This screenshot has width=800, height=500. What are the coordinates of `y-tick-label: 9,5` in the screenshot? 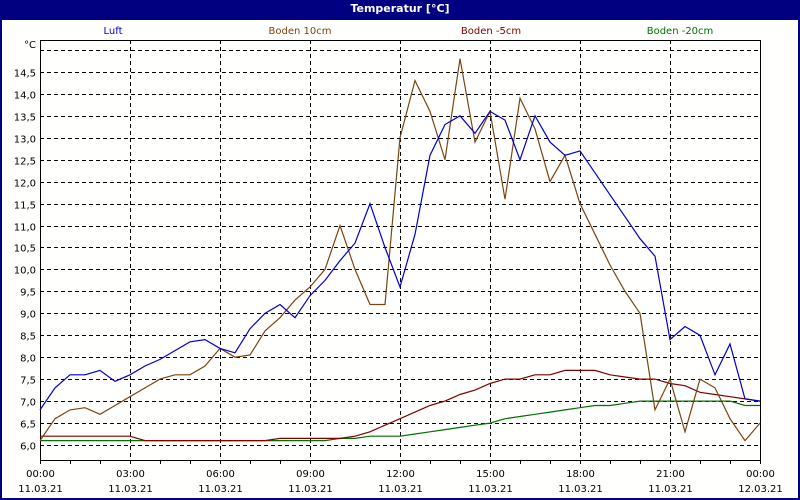 It's located at (28, 293).